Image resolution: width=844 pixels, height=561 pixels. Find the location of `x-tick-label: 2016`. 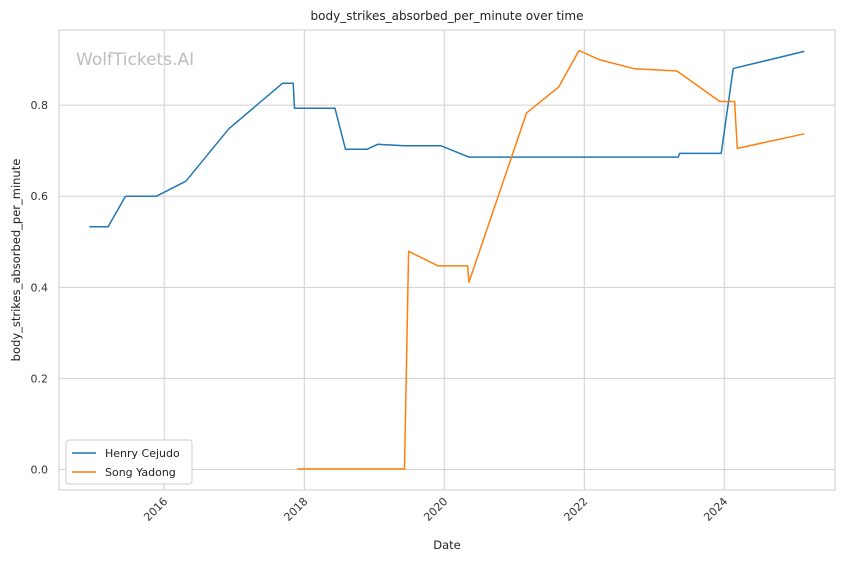

x-tick-label: 2016 is located at coordinates (155, 509).